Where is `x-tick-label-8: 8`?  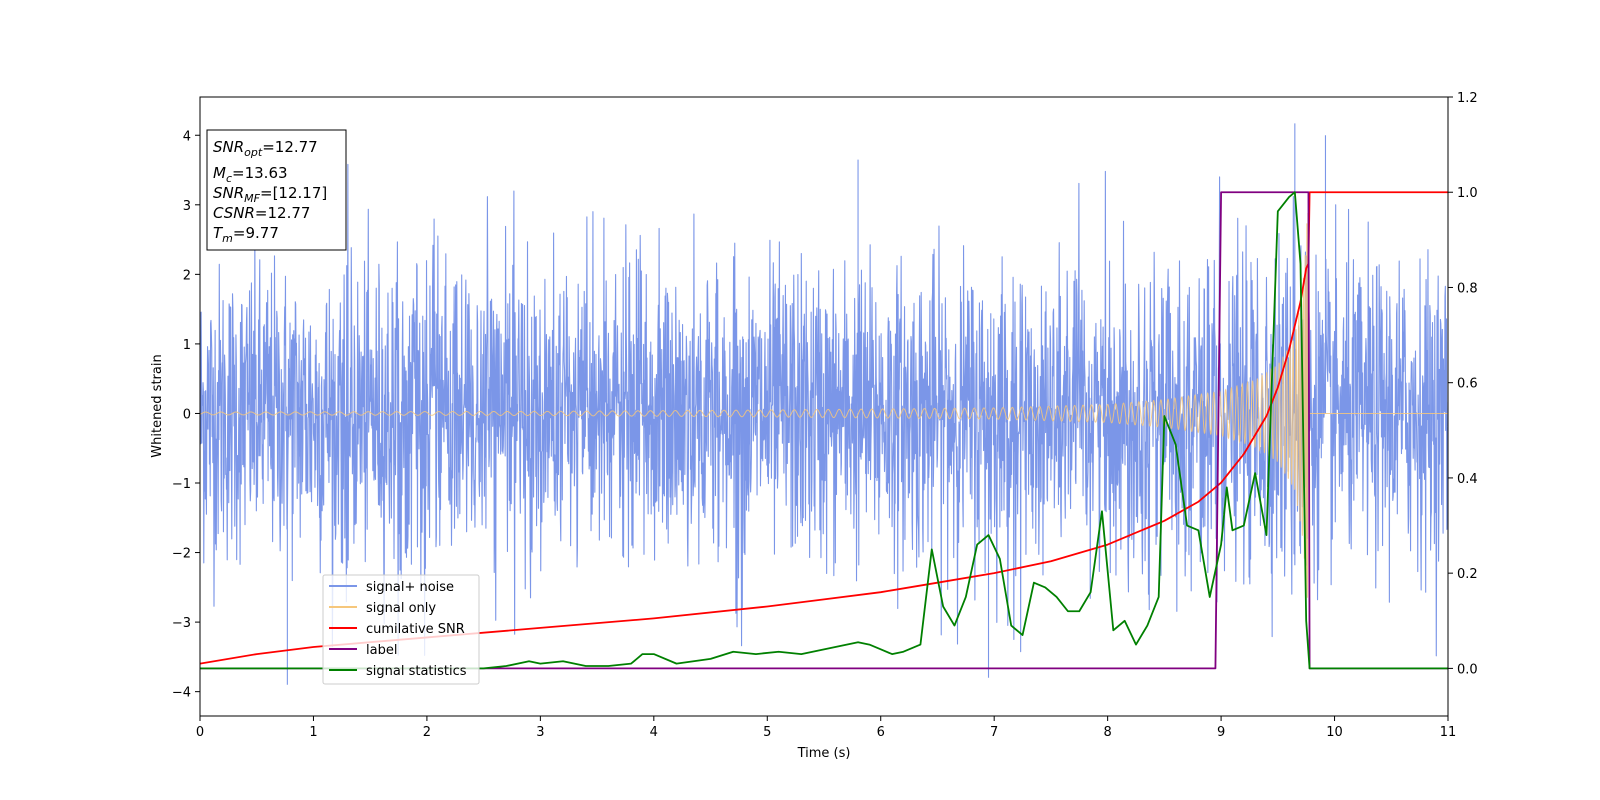
x-tick-label-8: 8 is located at coordinates (1107, 732).